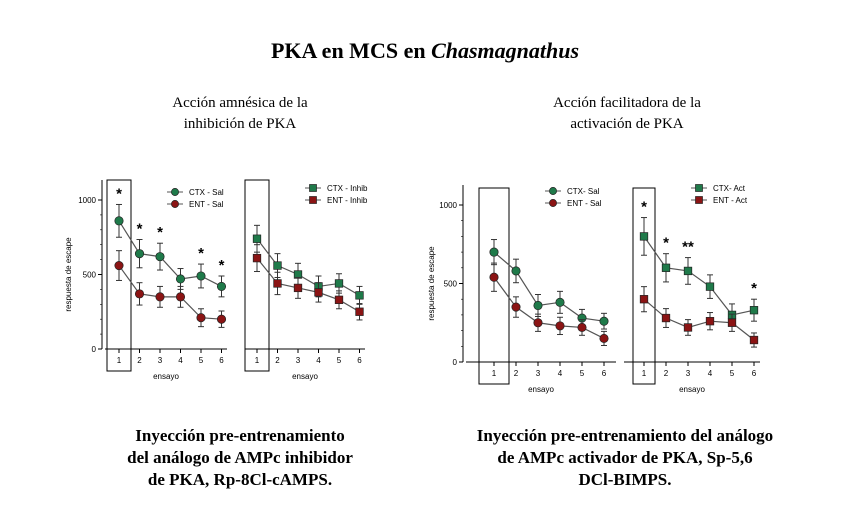  What do you see at coordinates (94, 349) in the screenshot?
I see `y-tick-label: 0` at bounding box center [94, 349].